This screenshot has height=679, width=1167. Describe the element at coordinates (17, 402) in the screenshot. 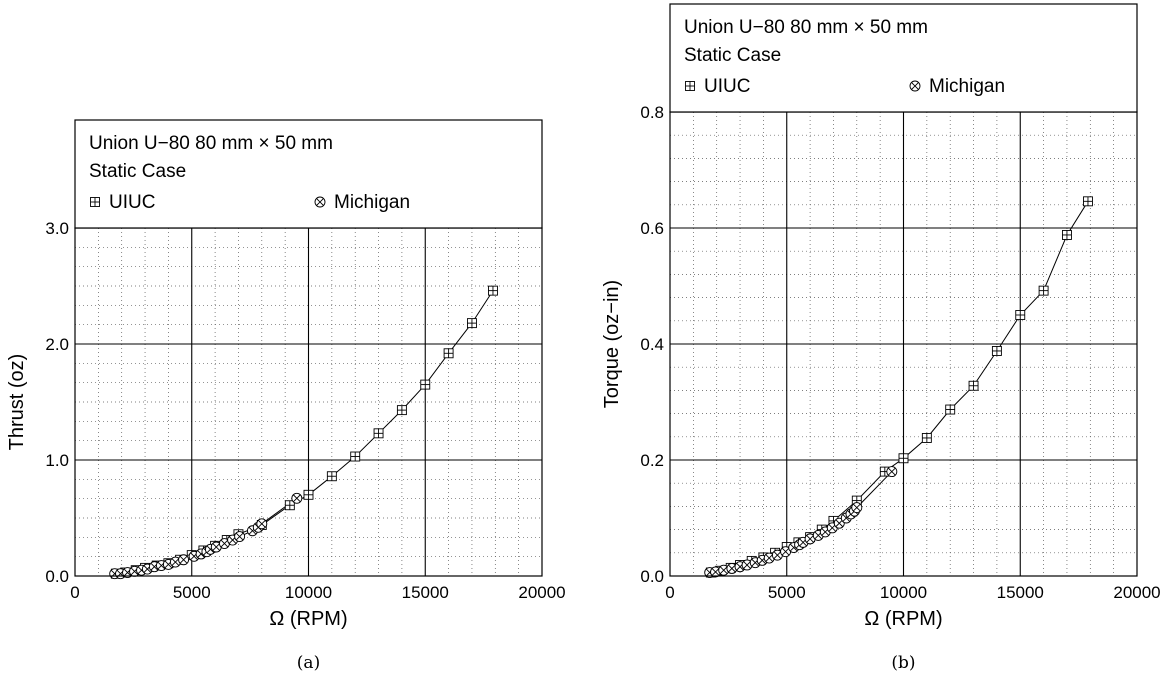

I see `thrust-y-axis-label: Thrust (oz)` at that location.